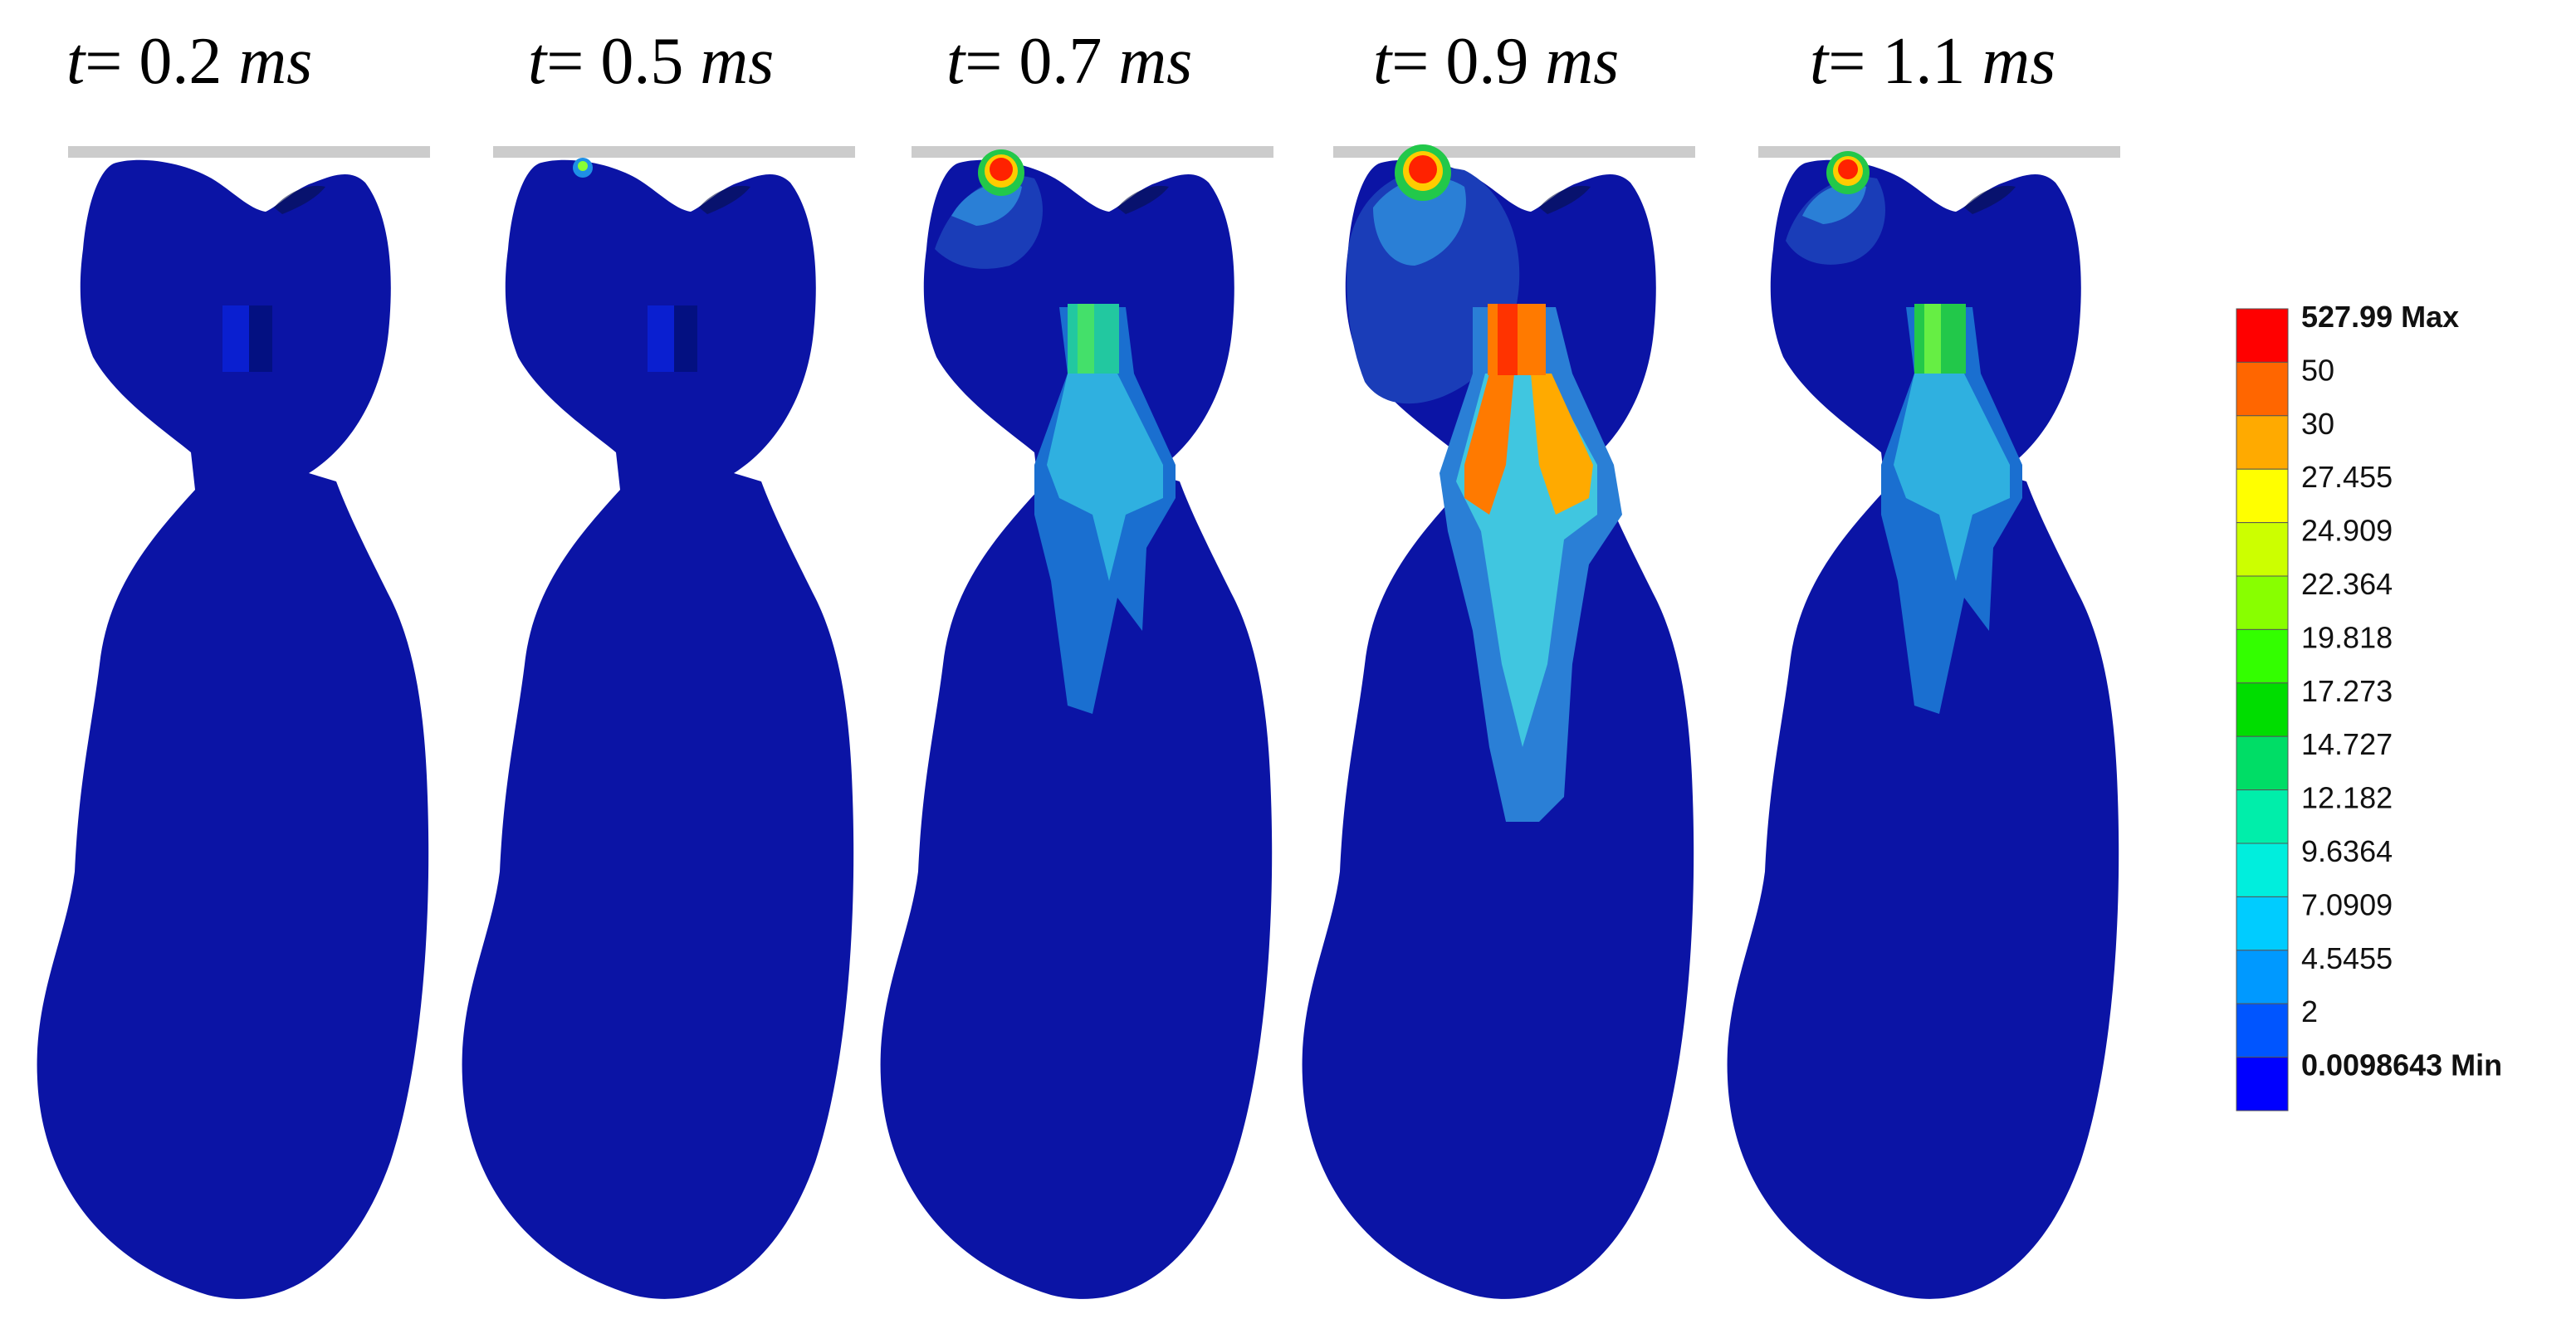 Image resolution: width=2576 pixels, height=1319 pixels. I want to click on frame-3-time-label: t= 0.7 ms, so click(1069, 61).